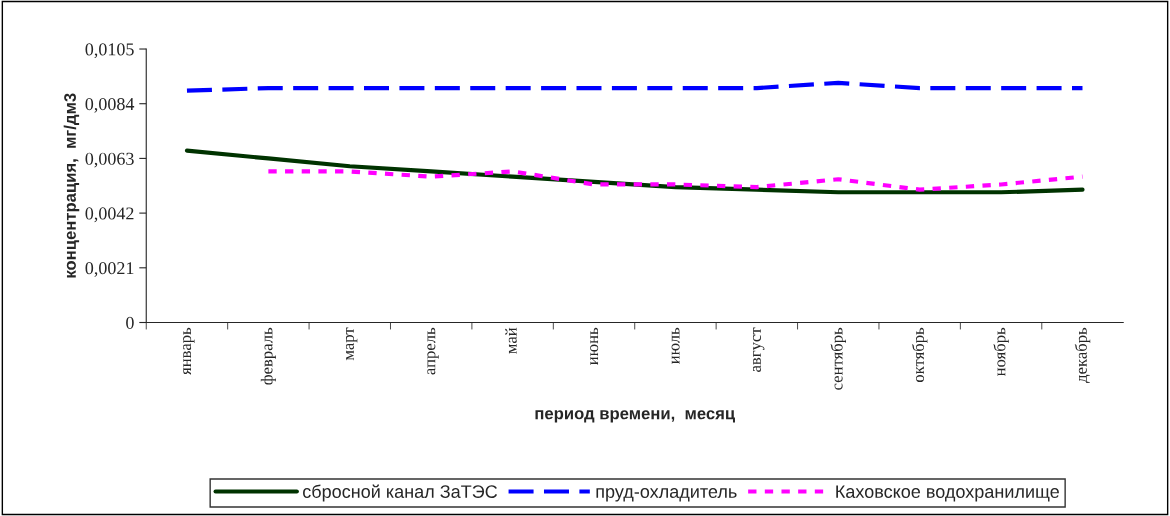 The height and width of the screenshot is (516, 1170). Describe the element at coordinates (635, 416) in the screenshot. I see `x-axis-title: период времени, месяц` at that location.